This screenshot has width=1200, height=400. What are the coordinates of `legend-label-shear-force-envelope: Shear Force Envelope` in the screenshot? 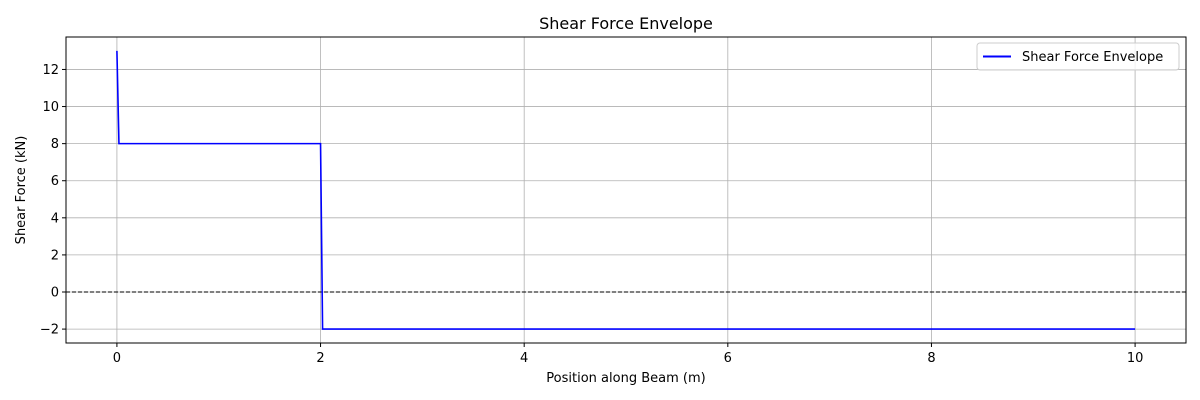 It's located at (1092, 57).